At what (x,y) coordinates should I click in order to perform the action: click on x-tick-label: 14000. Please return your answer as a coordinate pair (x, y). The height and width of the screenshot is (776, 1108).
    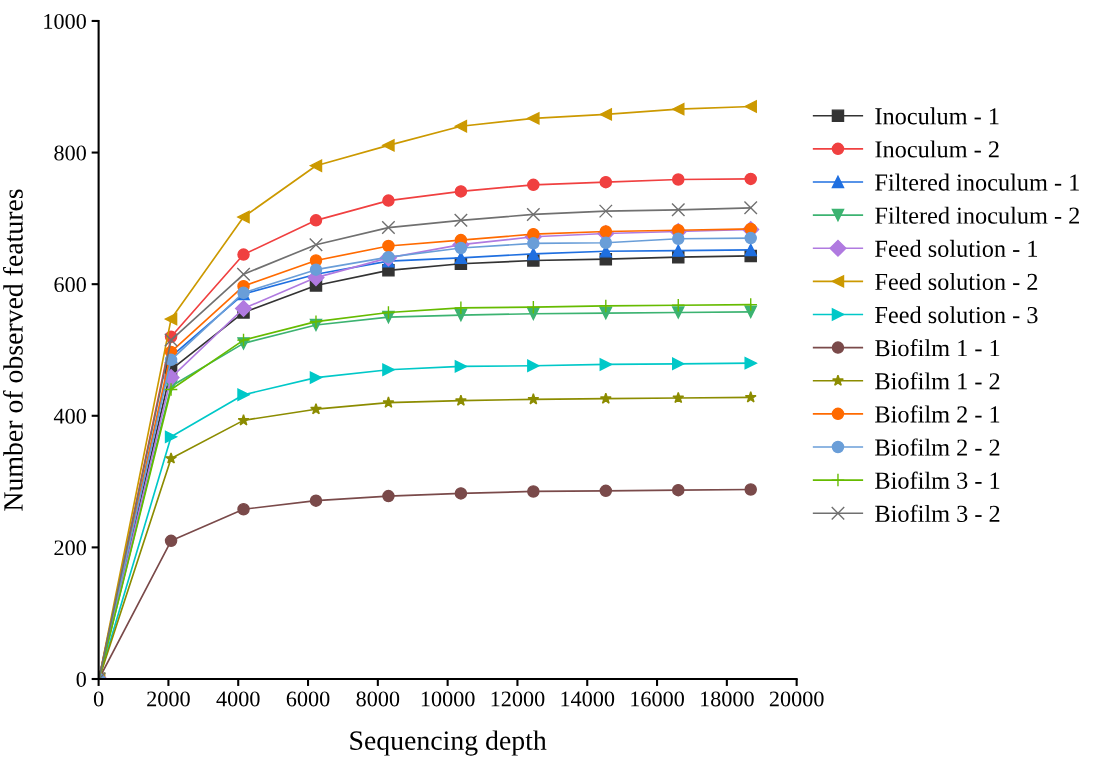
    Looking at the image, I should click on (588, 699).